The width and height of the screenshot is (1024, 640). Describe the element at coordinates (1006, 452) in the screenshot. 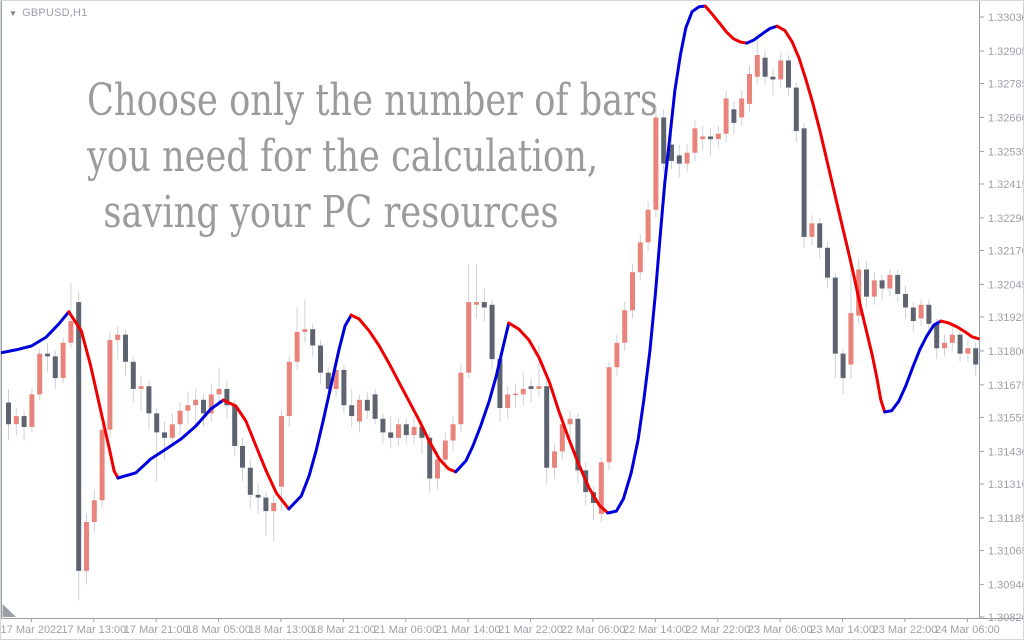

I see `price-label: 1.31430` at that location.